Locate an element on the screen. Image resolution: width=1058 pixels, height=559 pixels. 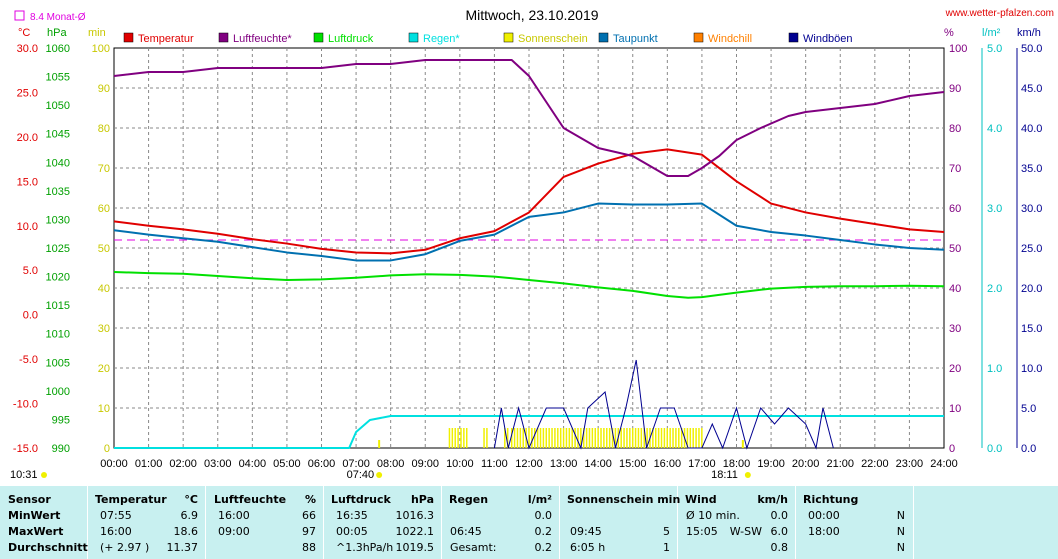
temp-tick-label: 30.0 is located at coordinates (27, 49).